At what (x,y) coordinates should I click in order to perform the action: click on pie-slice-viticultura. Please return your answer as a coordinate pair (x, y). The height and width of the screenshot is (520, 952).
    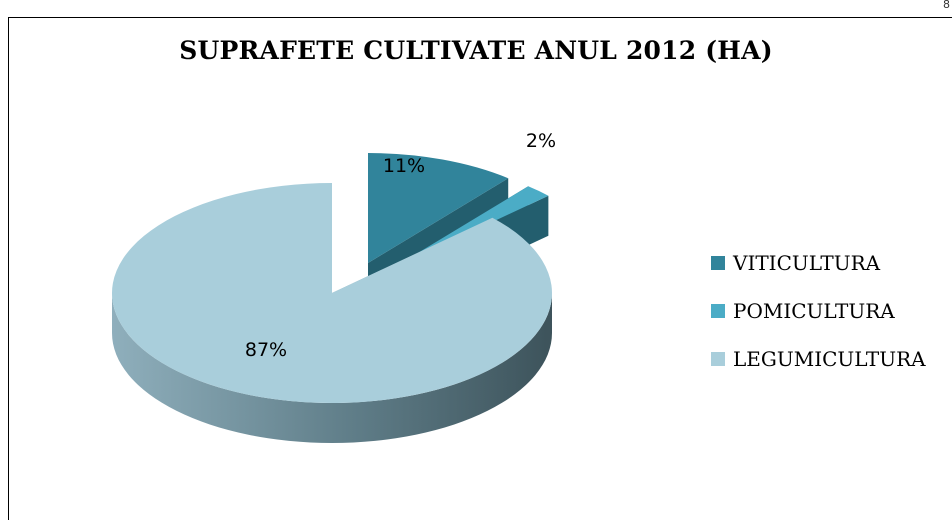
    Looking at the image, I should click on (438, 208).